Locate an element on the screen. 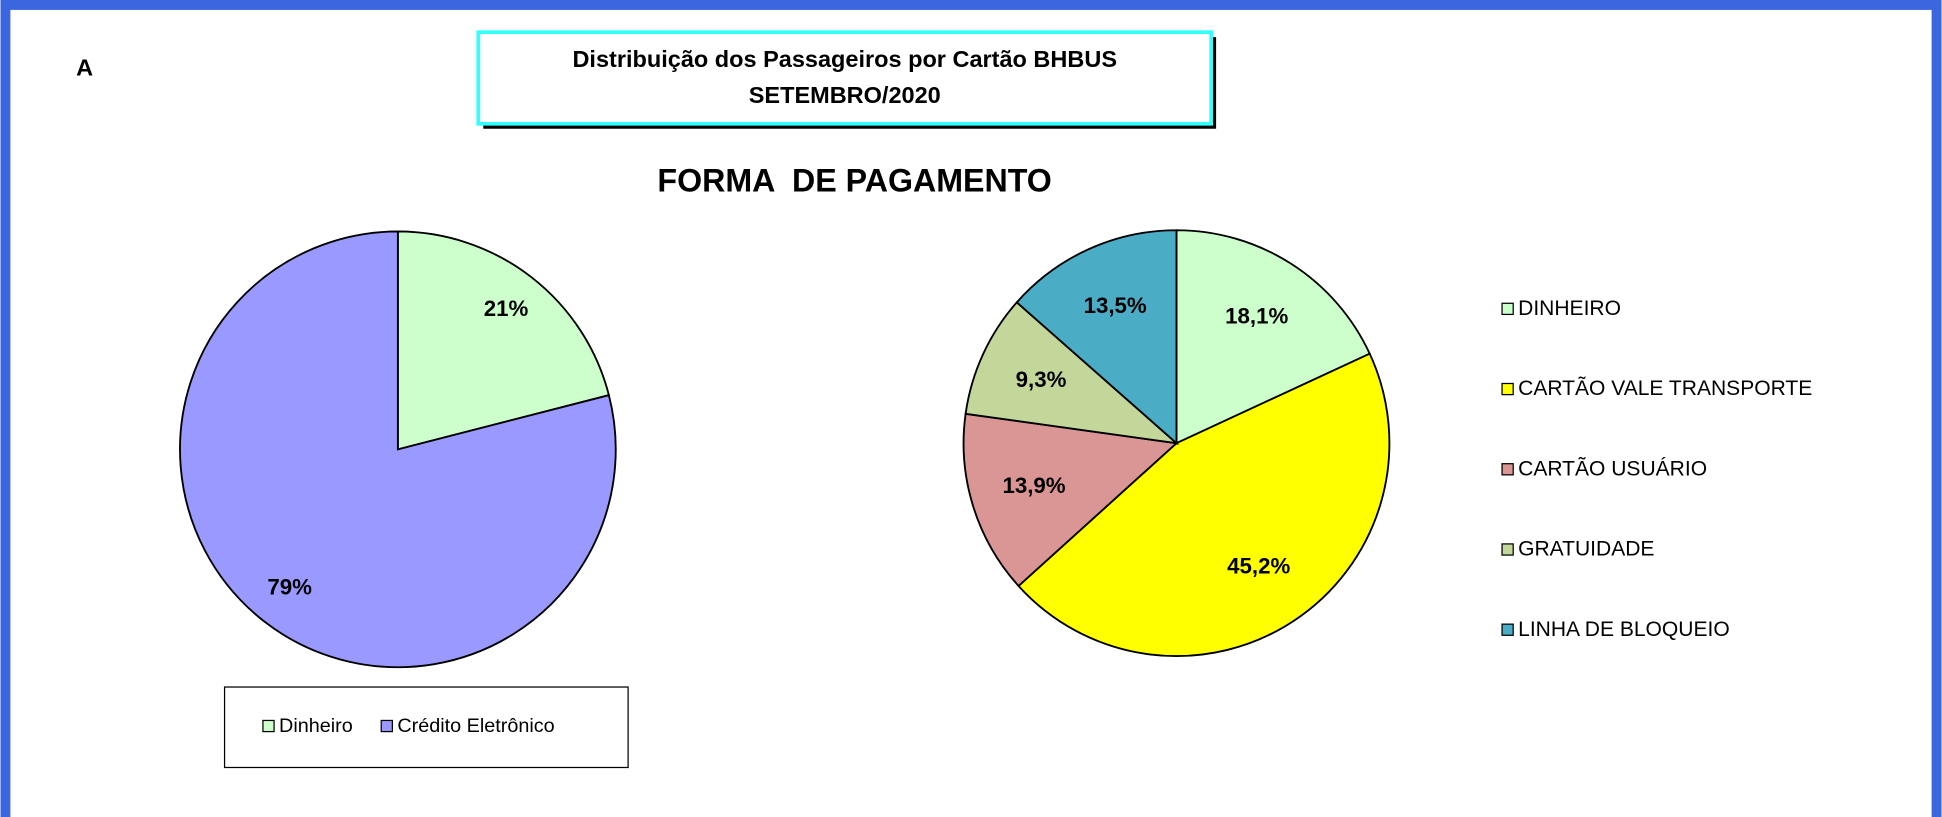 The width and height of the screenshot is (1942, 817). data-label: 21% is located at coordinates (506, 308).